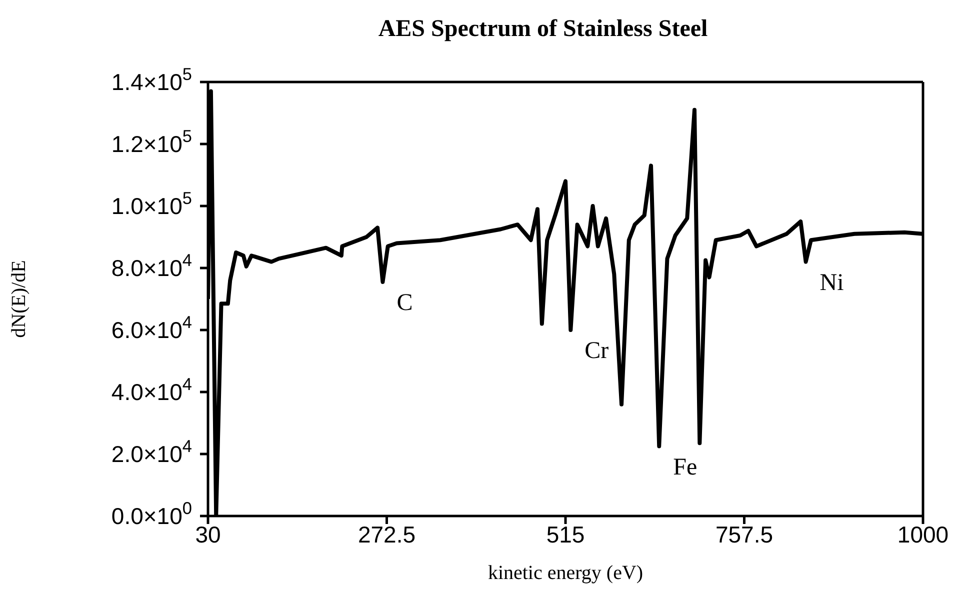  Describe the element at coordinates (151, 451) in the screenshot. I see `y-tick-label: 2.0×10$^{4}$` at that location.